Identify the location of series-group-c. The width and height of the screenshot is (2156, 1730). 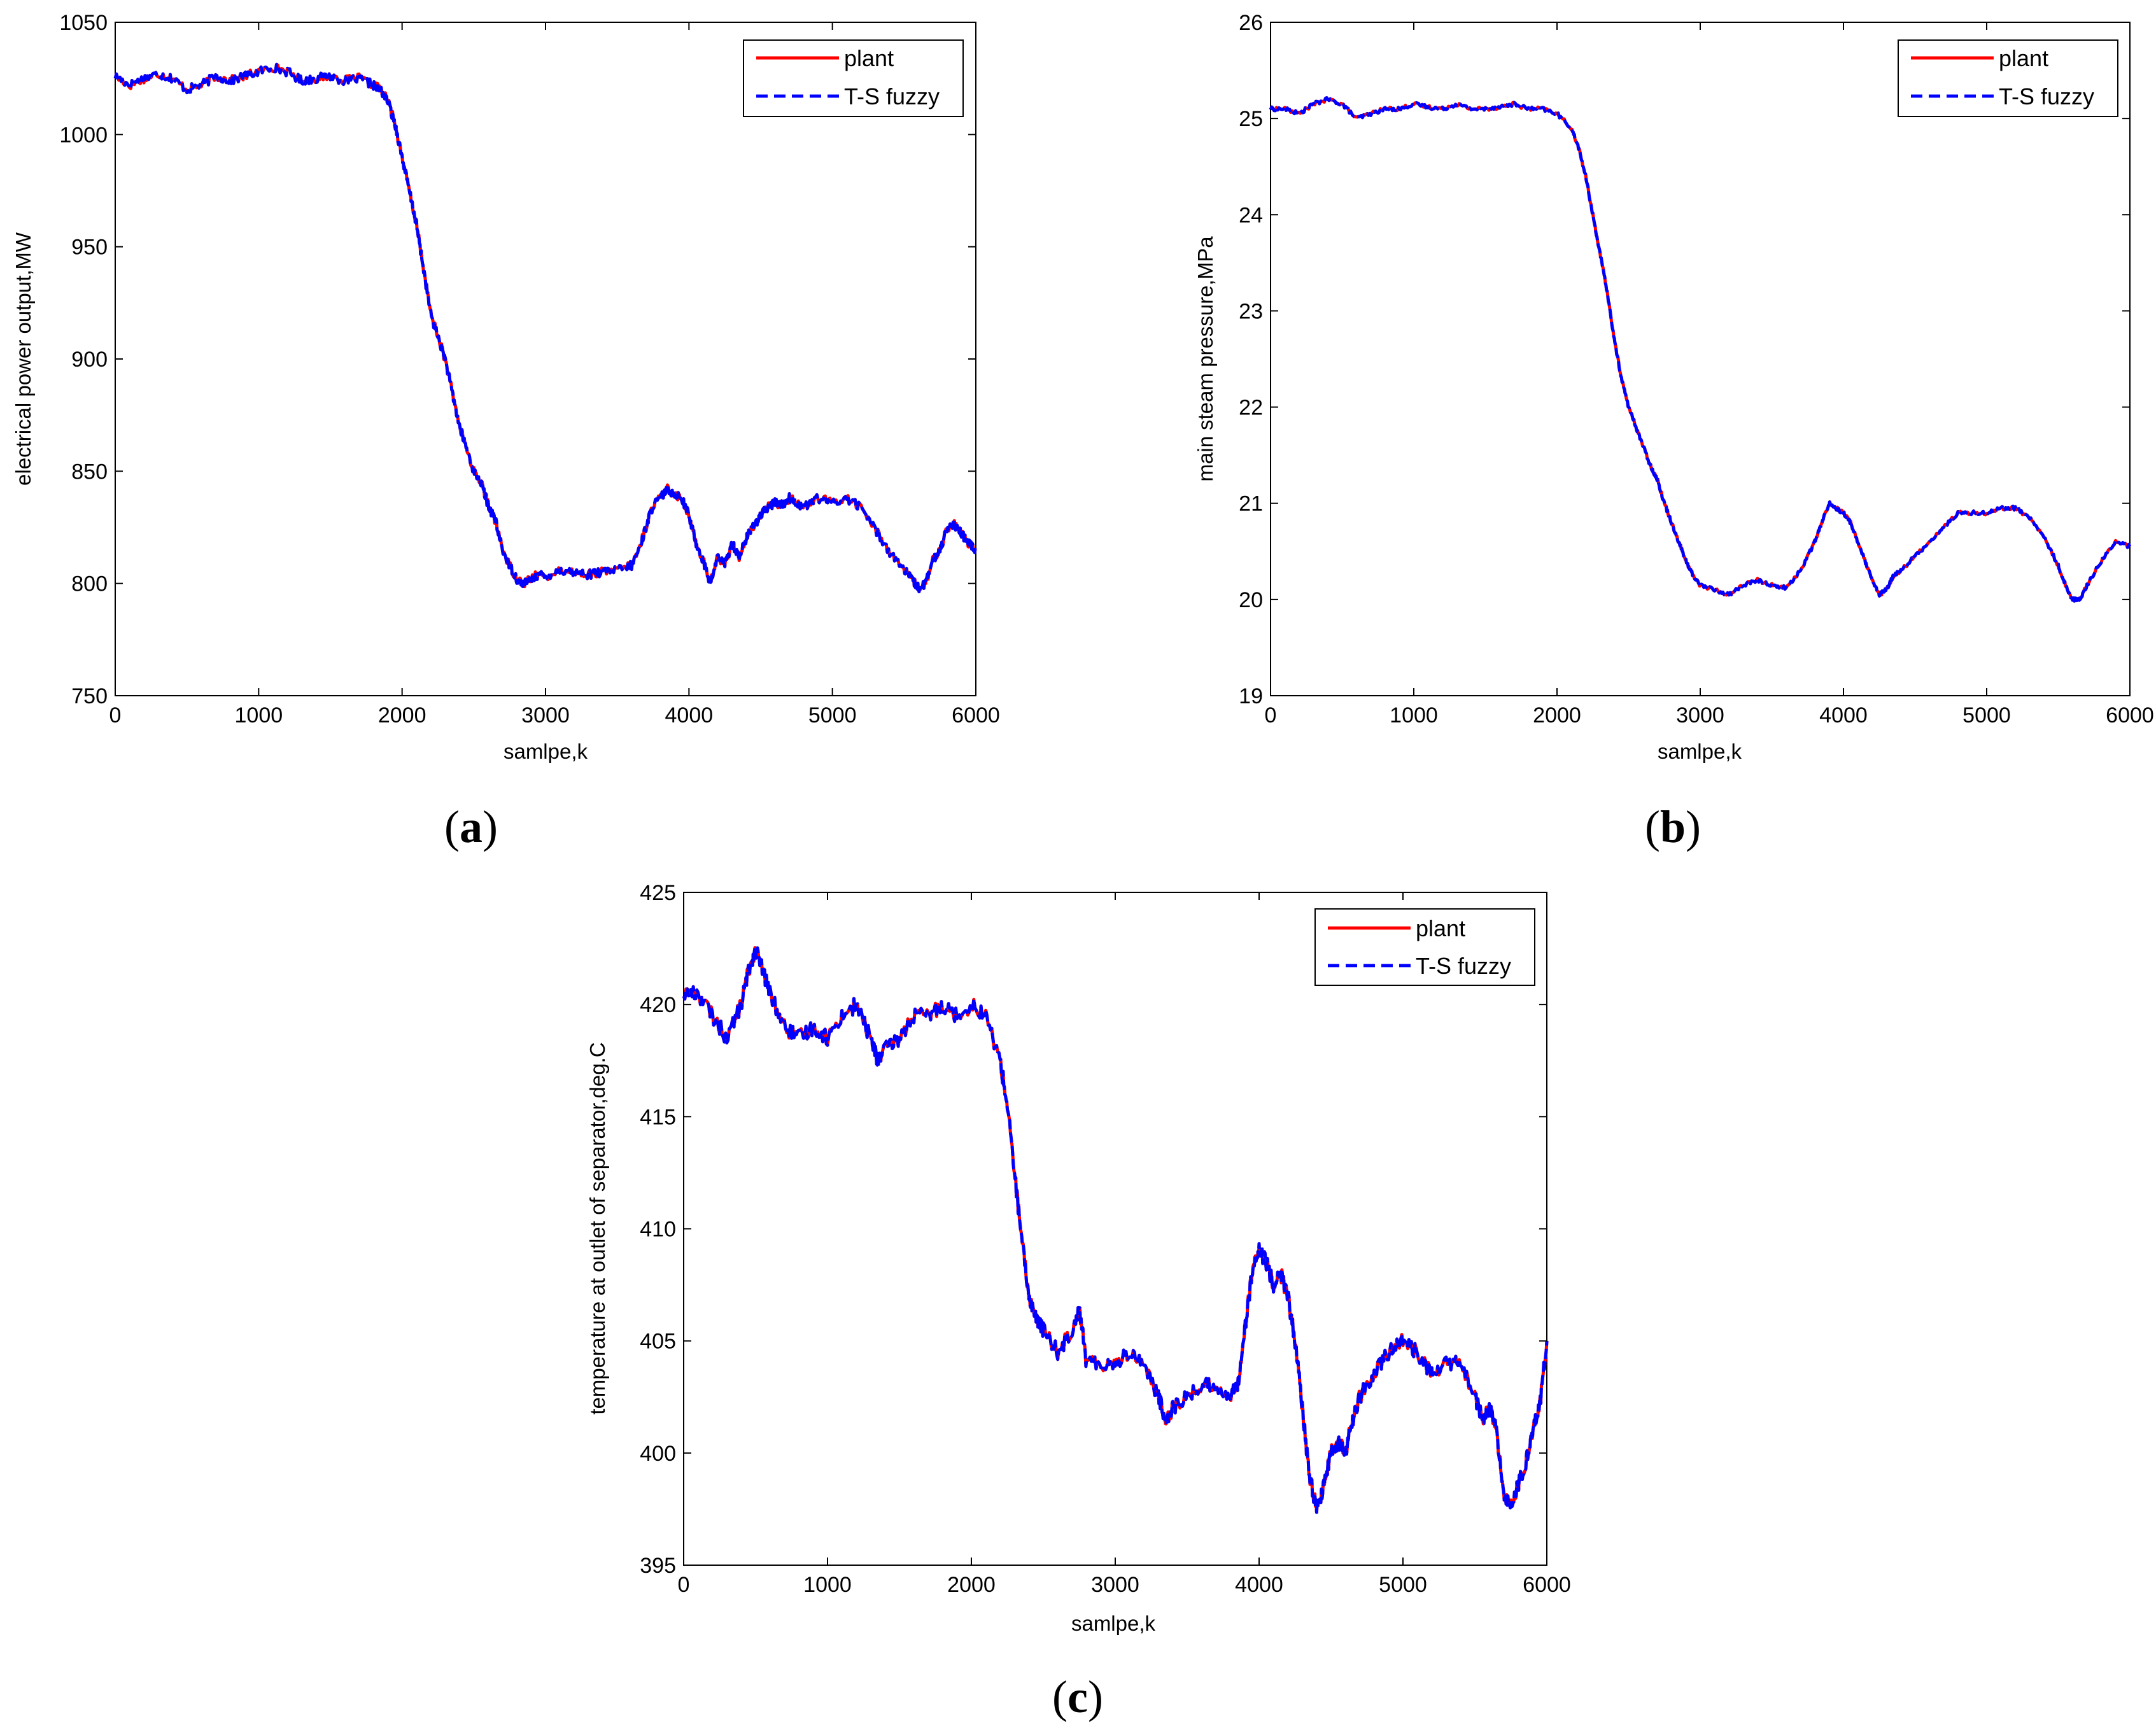
(1115, 1230).